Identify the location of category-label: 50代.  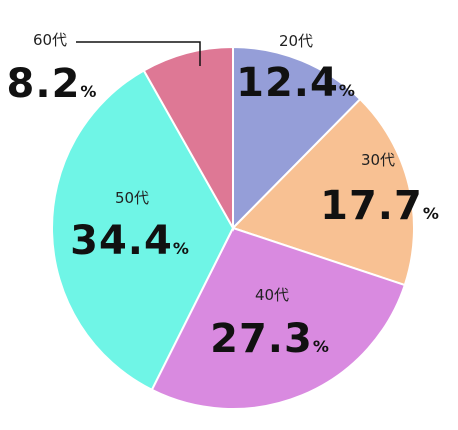
(132, 198).